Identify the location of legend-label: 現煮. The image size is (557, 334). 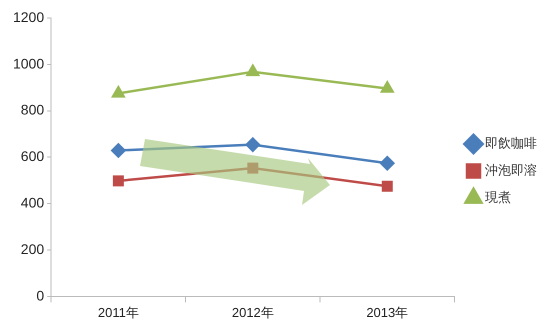
(498, 197).